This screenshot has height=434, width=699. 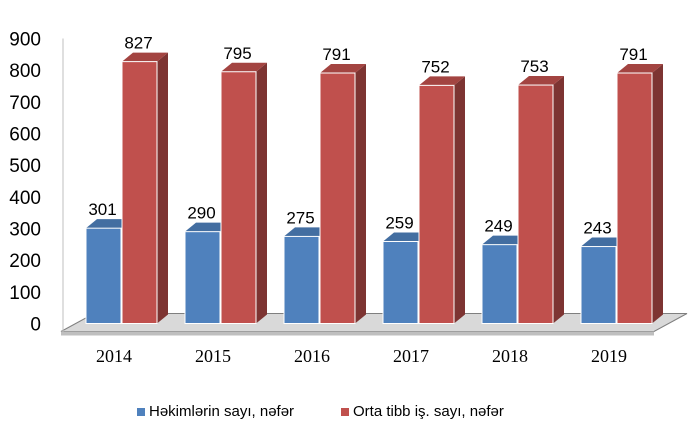 I want to click on legend-item: Orta tibb iş. sayı, nəfər, so click(x=422, y=411).